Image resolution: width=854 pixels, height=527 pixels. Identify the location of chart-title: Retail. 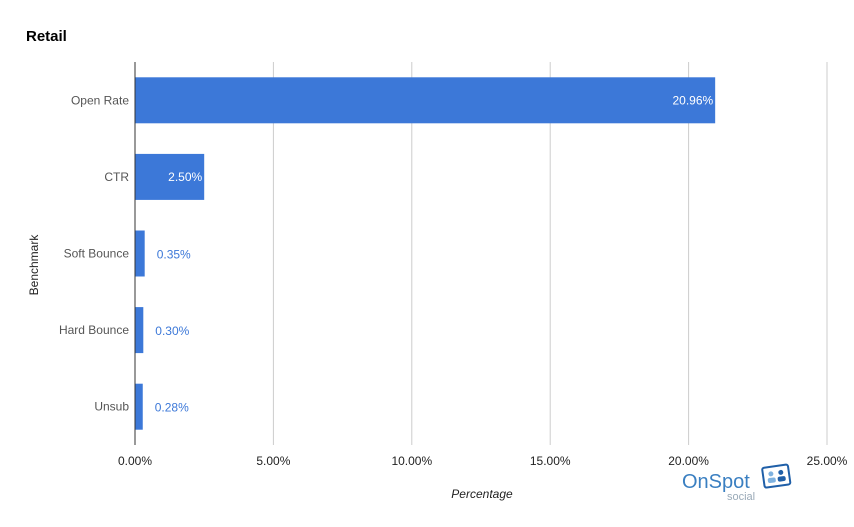
(46, 36).